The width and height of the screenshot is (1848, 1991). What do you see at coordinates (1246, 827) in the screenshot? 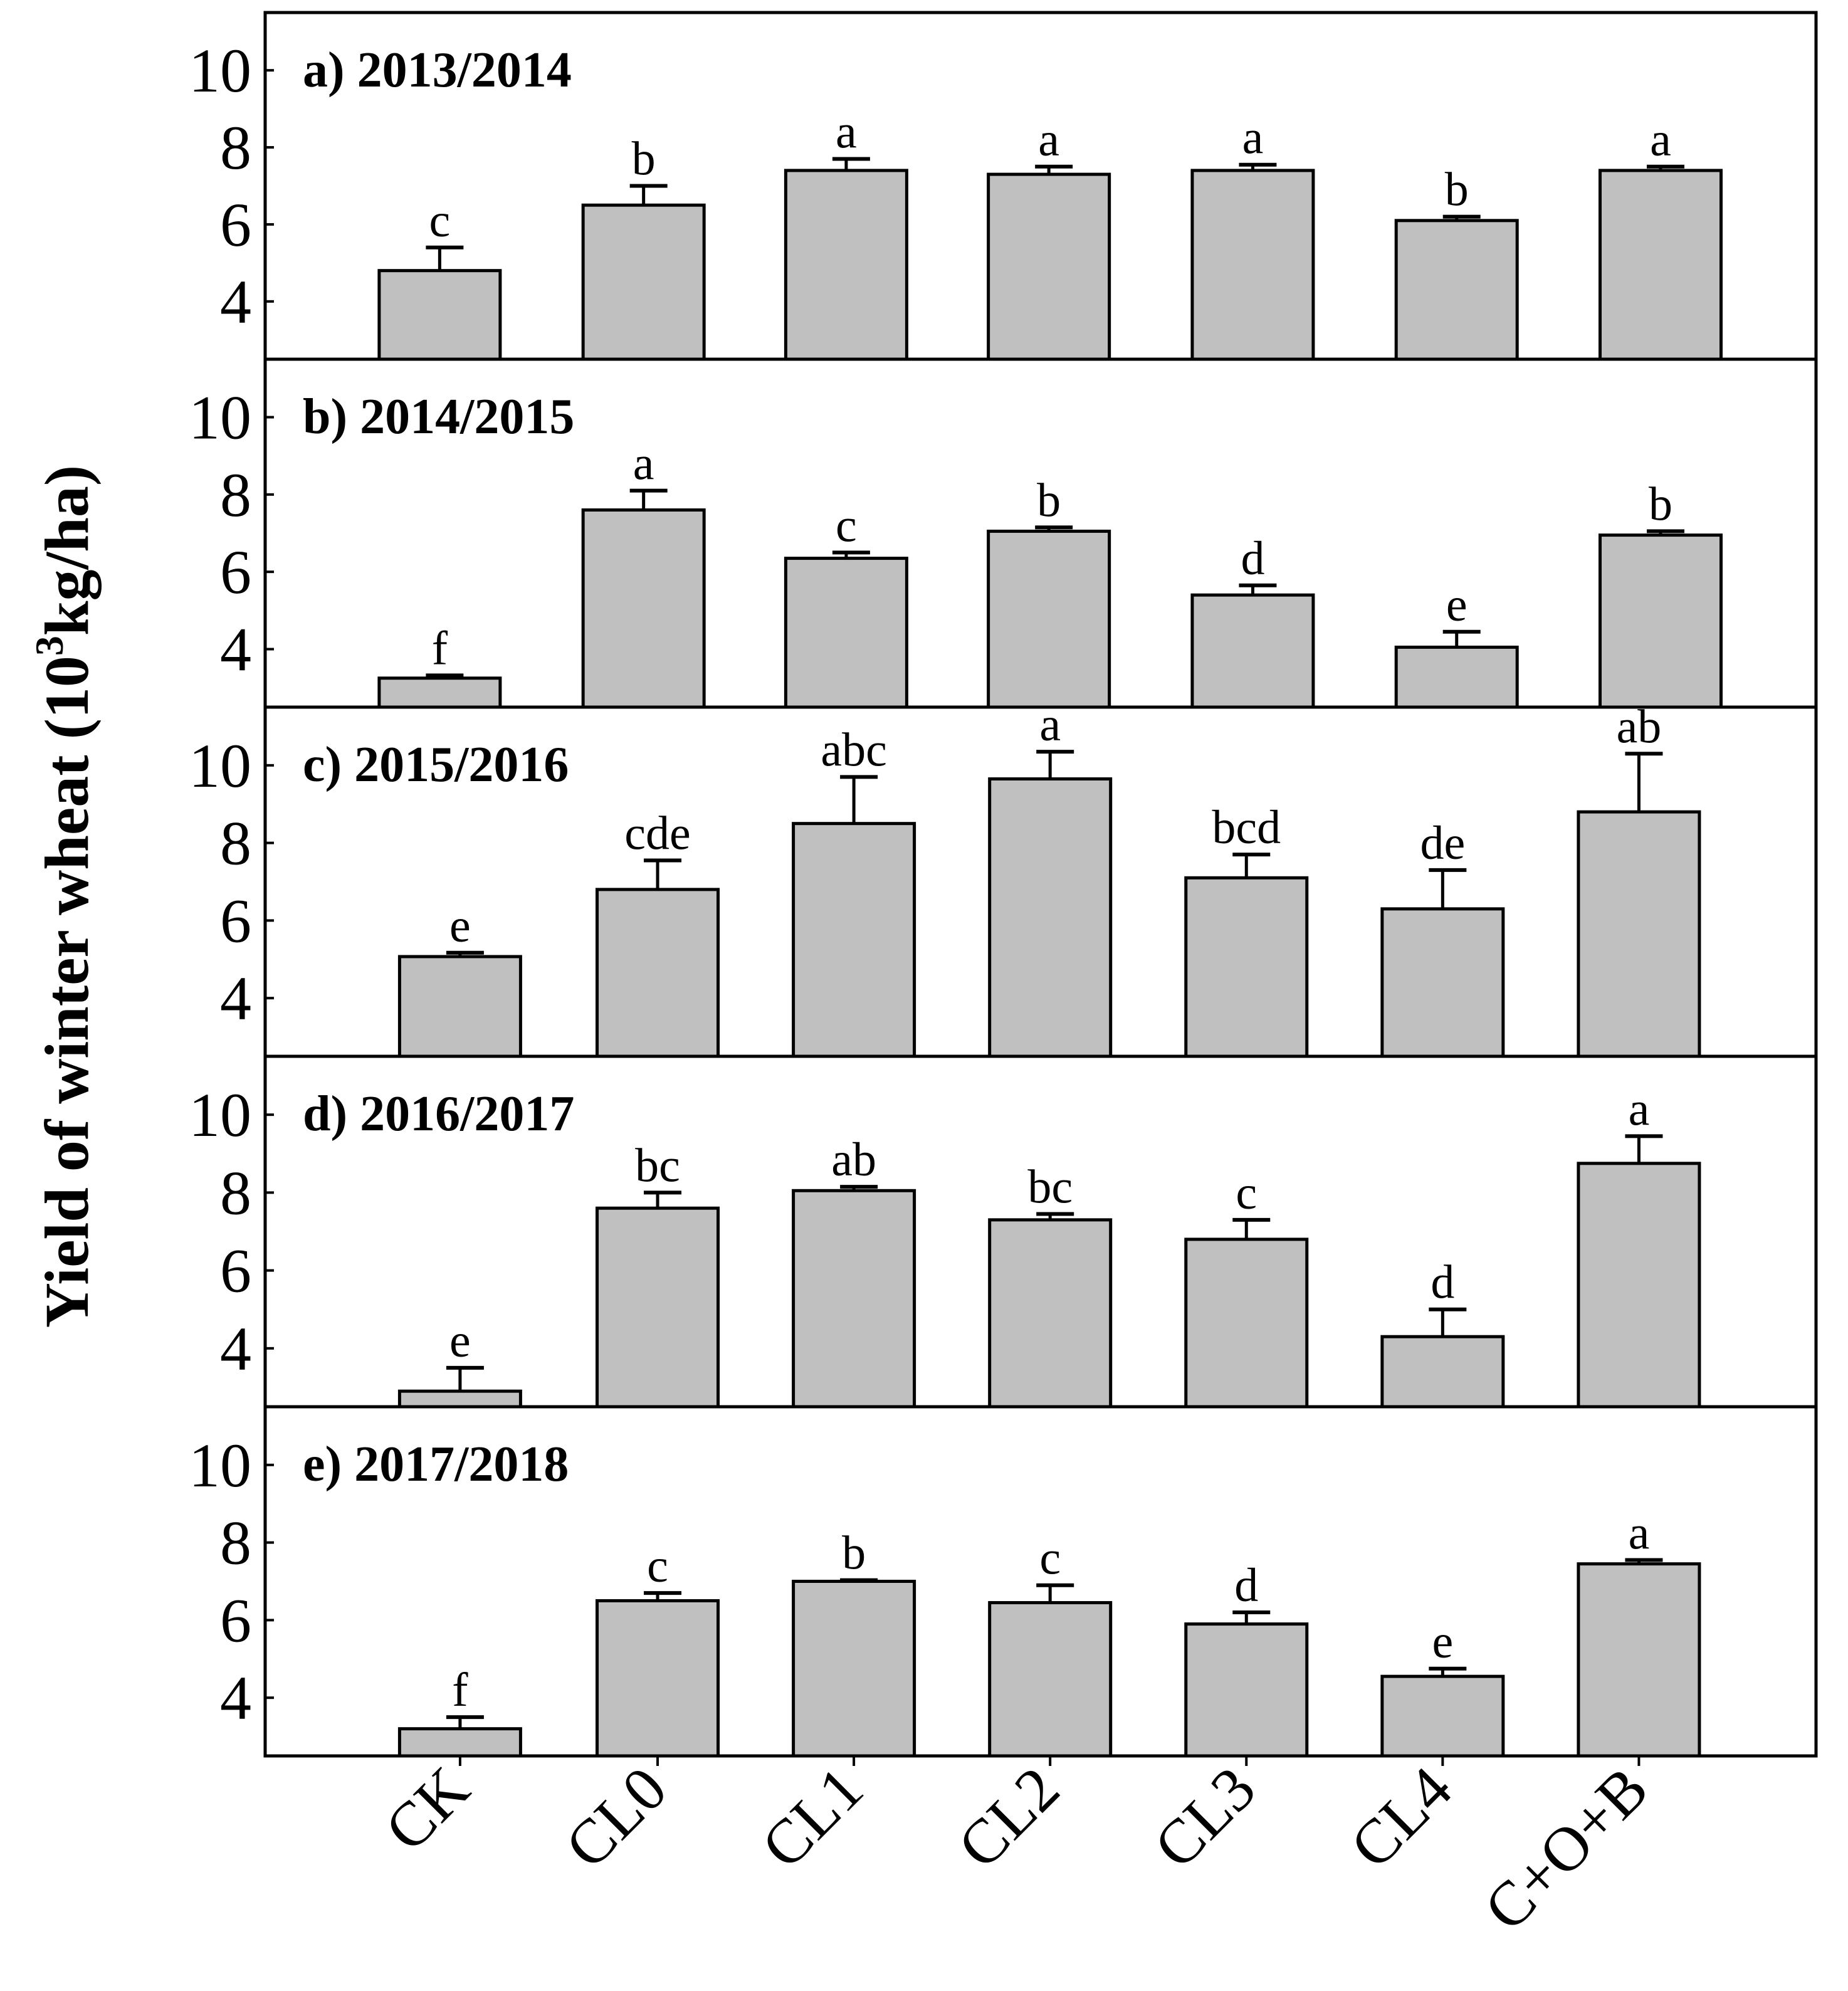
I see `significance-letter: bcd` at bounding box center [1246, 827].